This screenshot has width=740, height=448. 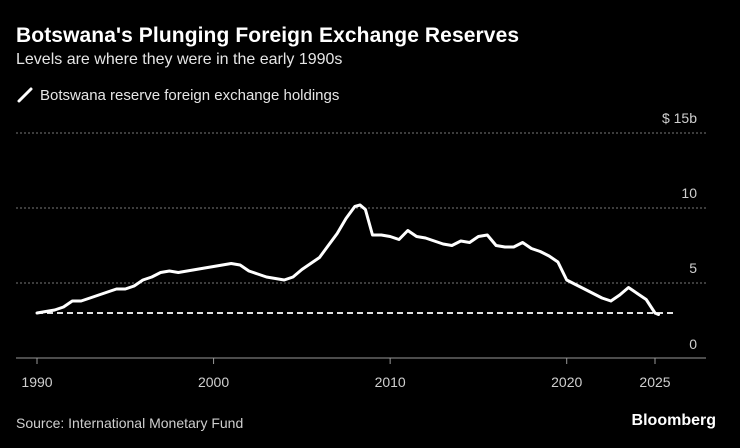 I want to click on legend-line-icon, so click(x=25, y=95).